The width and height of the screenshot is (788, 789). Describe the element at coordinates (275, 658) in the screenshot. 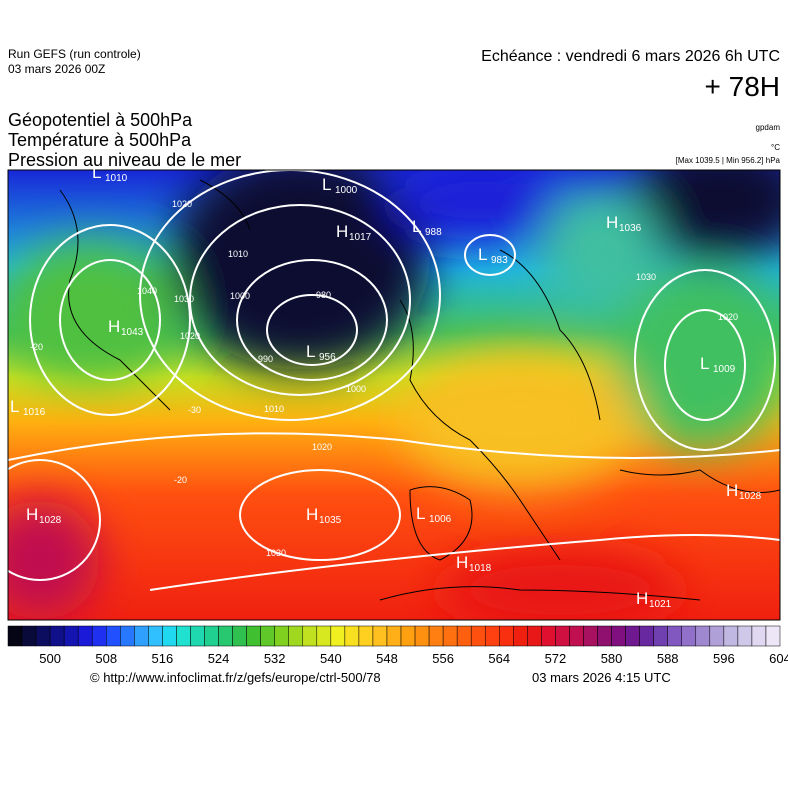

I see `colorbar-label: 532` at that location.